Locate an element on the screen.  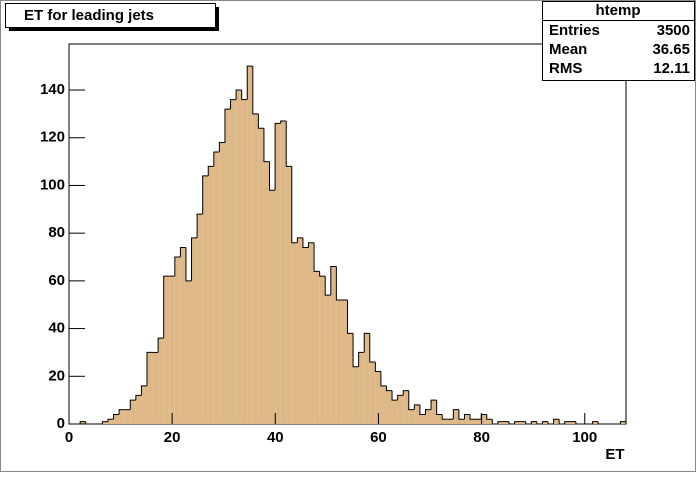
y-tick-label: 100 is located at coordinates (52, 184).